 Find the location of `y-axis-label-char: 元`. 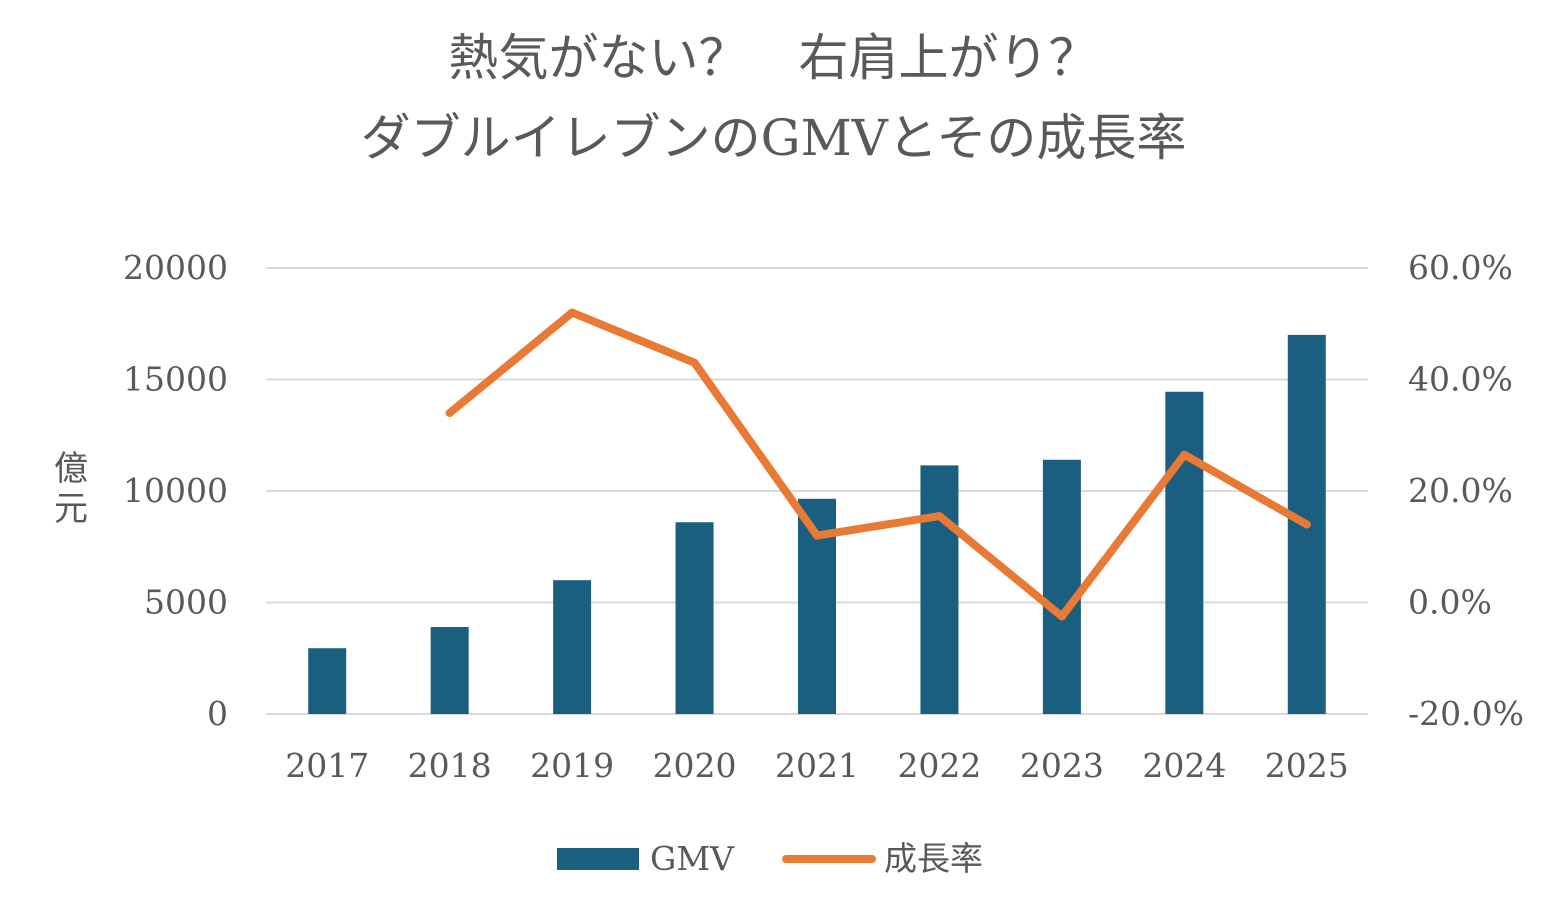

y-axis-label-char: 元 is located at coordinates (71, 509).